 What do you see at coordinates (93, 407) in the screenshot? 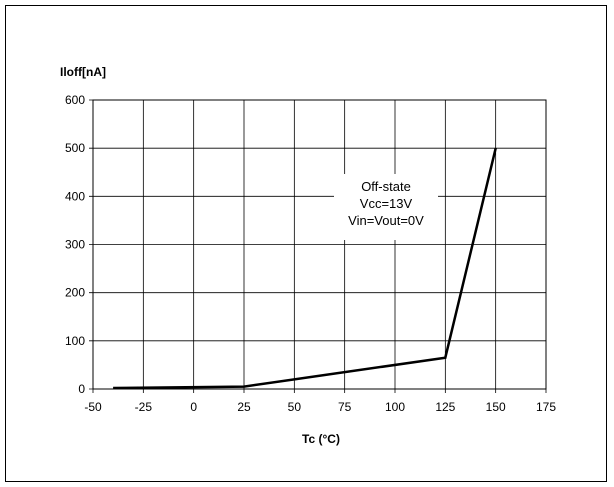
I see `x-tick-label: -50` at bounding box center [93, 407].